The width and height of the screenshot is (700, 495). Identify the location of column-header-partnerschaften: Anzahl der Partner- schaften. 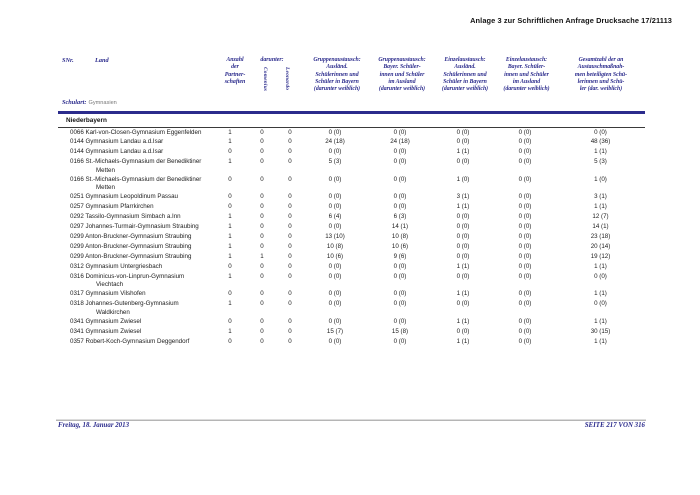
(235, 71).